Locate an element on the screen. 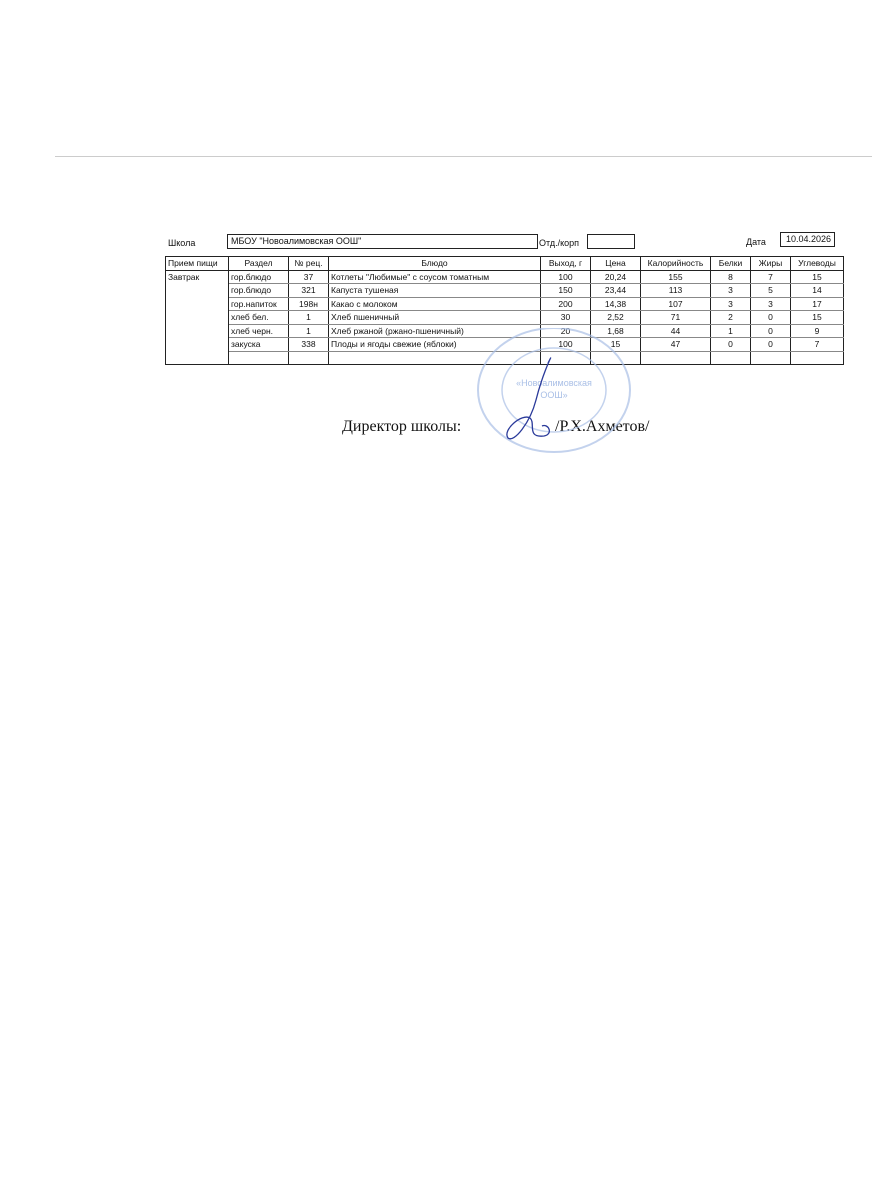 Image resolution: width=872 pixels, height=1200 pixels. table-cell: 23,44 is located at coordinates (615, 290).